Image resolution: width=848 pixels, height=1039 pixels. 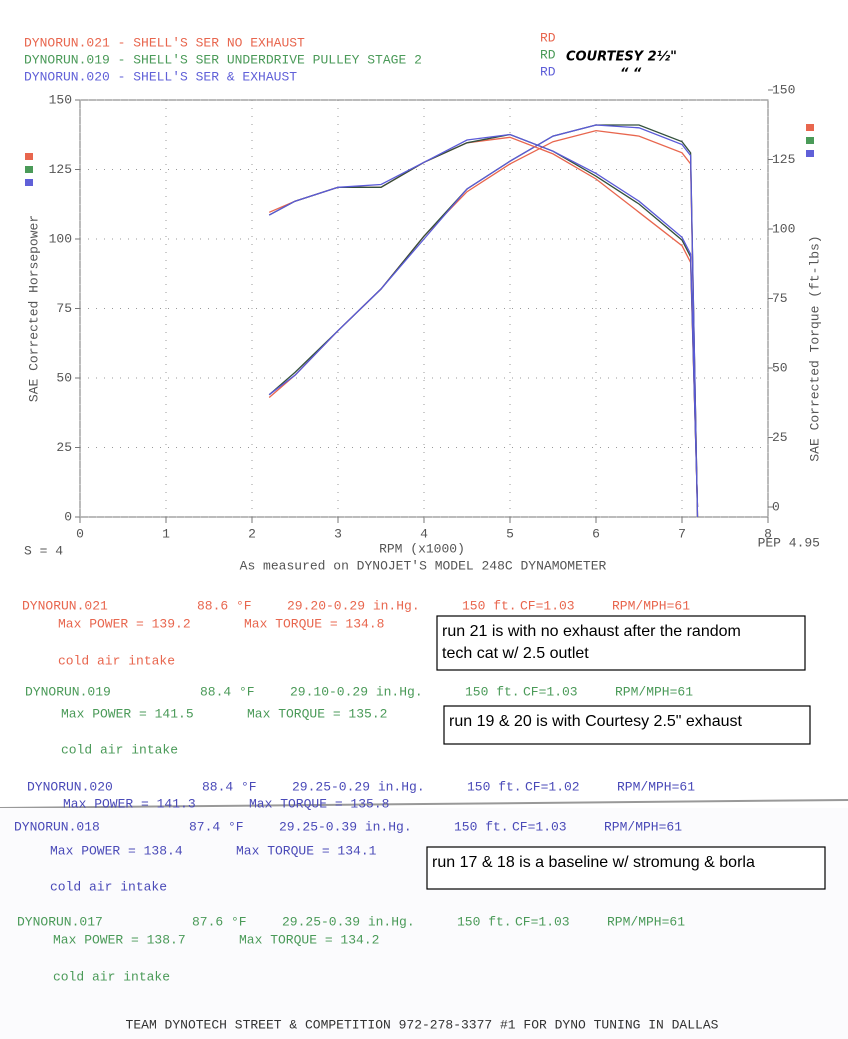 What do you see at coordinates (515, 653) in the screenshot?
I see `note-text: tech cat w/ 2.5 outlet` at bounding box center [515, 653].